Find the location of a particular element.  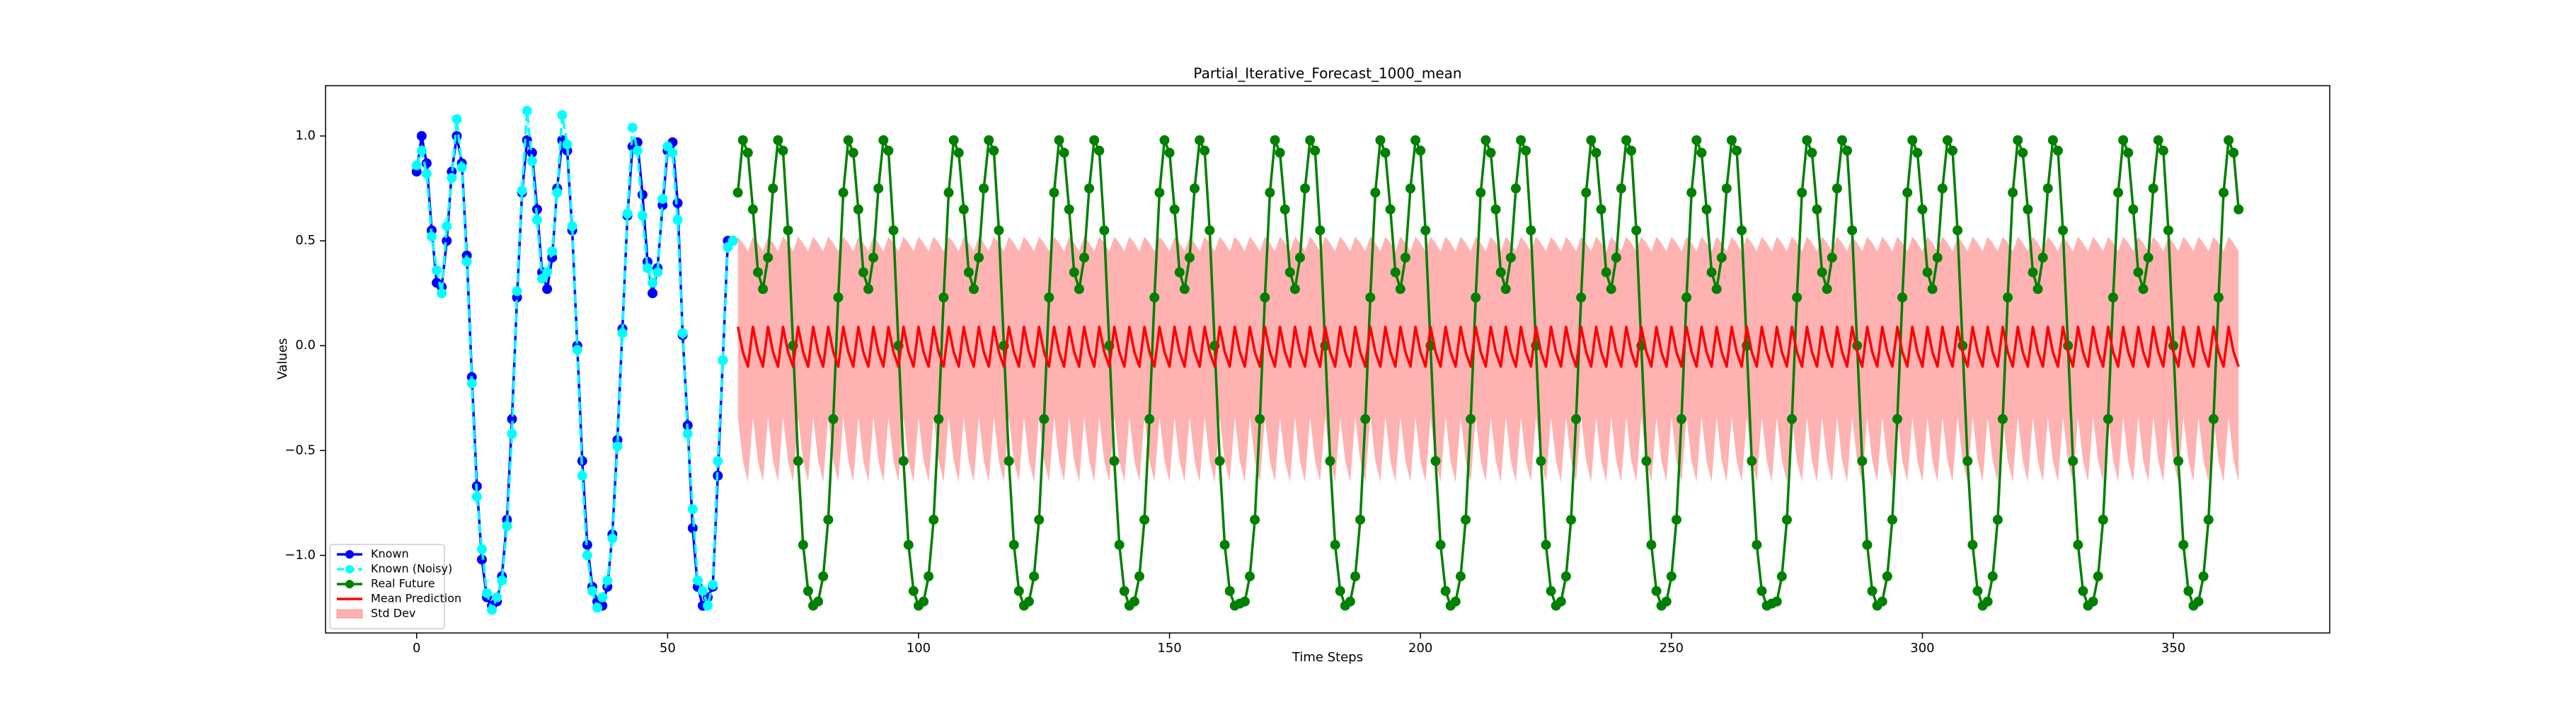

x-tick-label: 150 is located at coordinates (1169, 648).